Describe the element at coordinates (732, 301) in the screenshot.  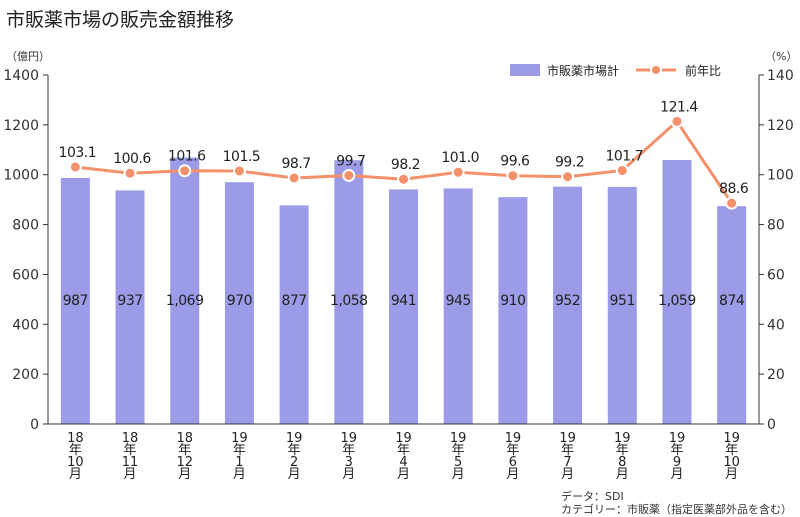
I see `bar-value-label: 874` at that location.